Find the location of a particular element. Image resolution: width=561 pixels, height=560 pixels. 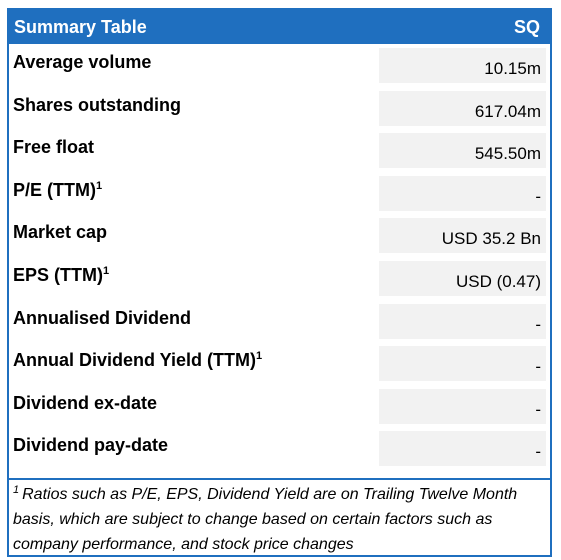

table-row: Free float 545.50m is located at coordinates (279, 152).